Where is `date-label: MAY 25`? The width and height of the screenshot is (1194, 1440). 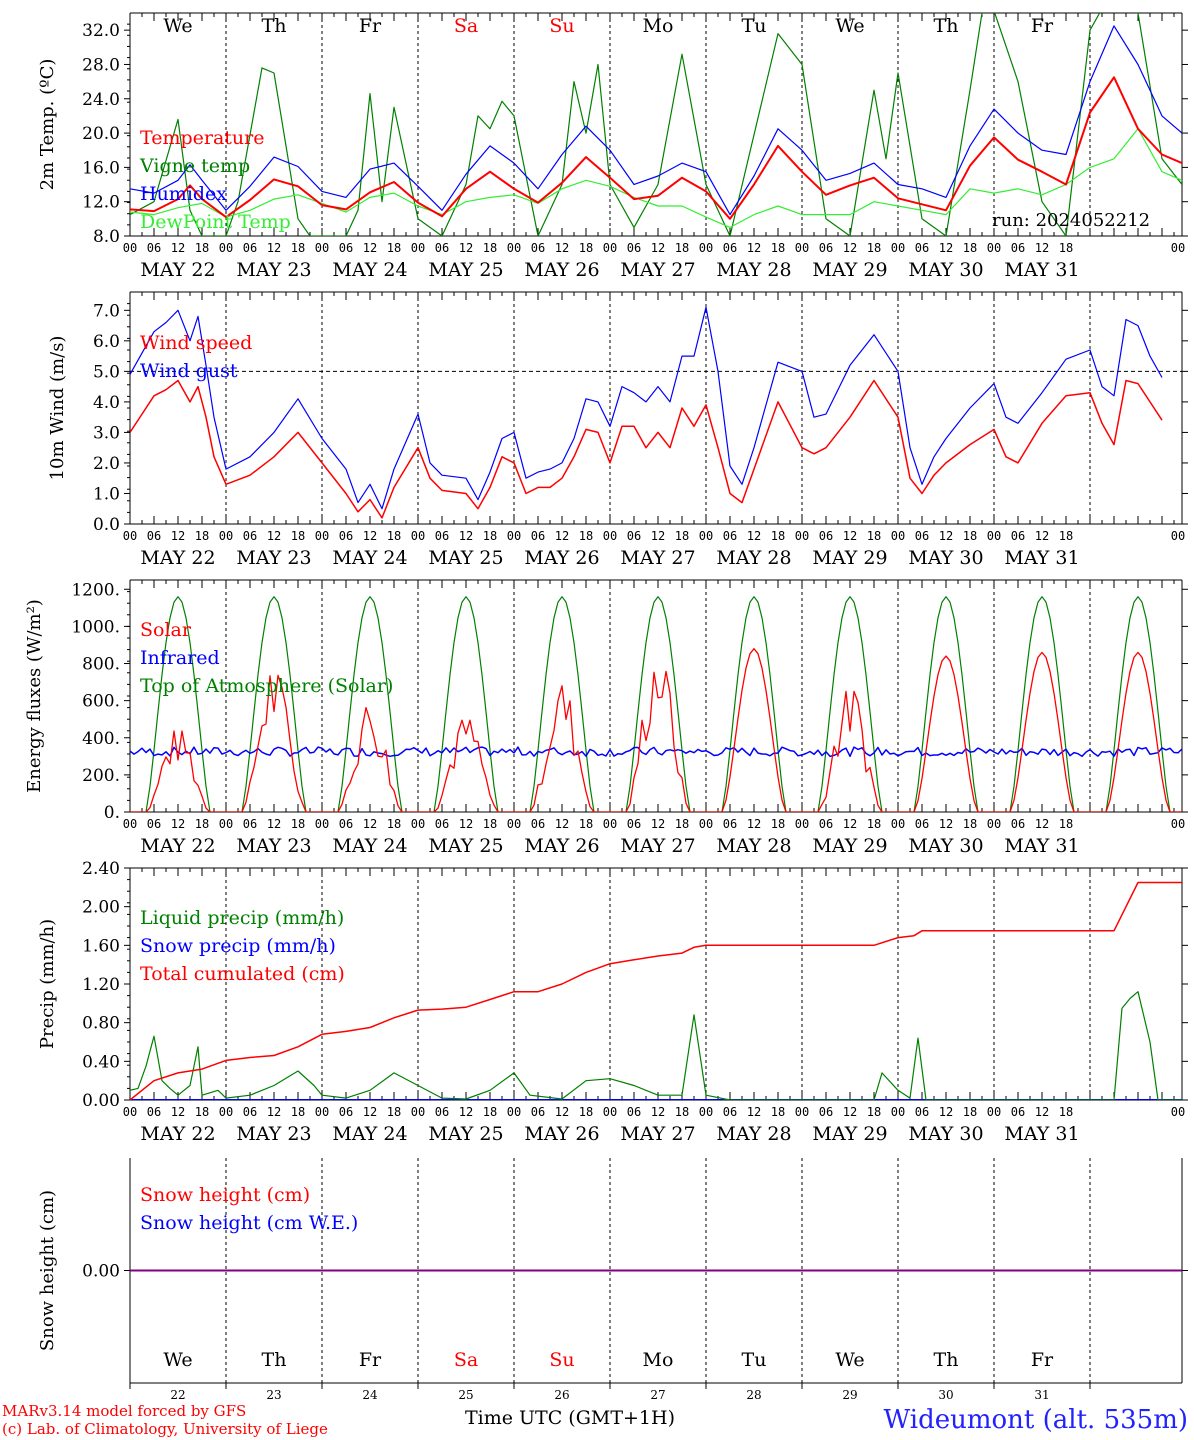 date-label: MAY 25 is located at coordinates (465, 846).